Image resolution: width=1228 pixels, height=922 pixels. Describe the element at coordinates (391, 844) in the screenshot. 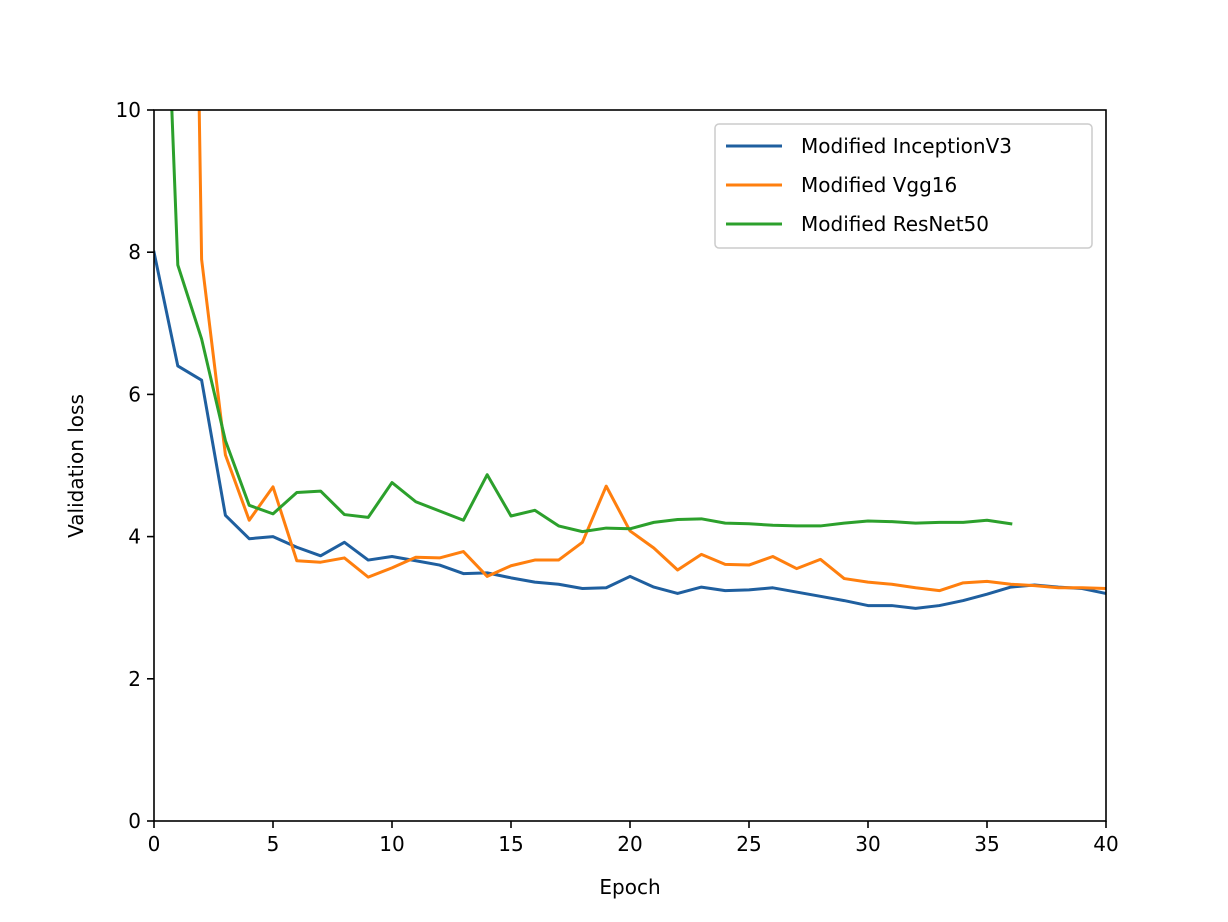

I see `x-tick-label: 10` at that location.